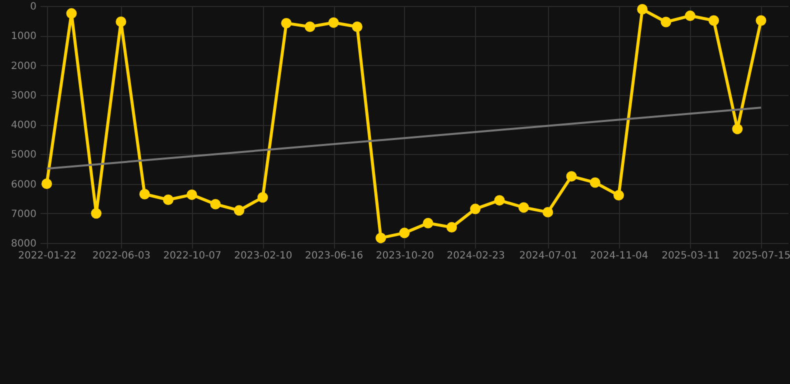  I want to click on x-tick-label: 2023-10-20, so click(405, 256).